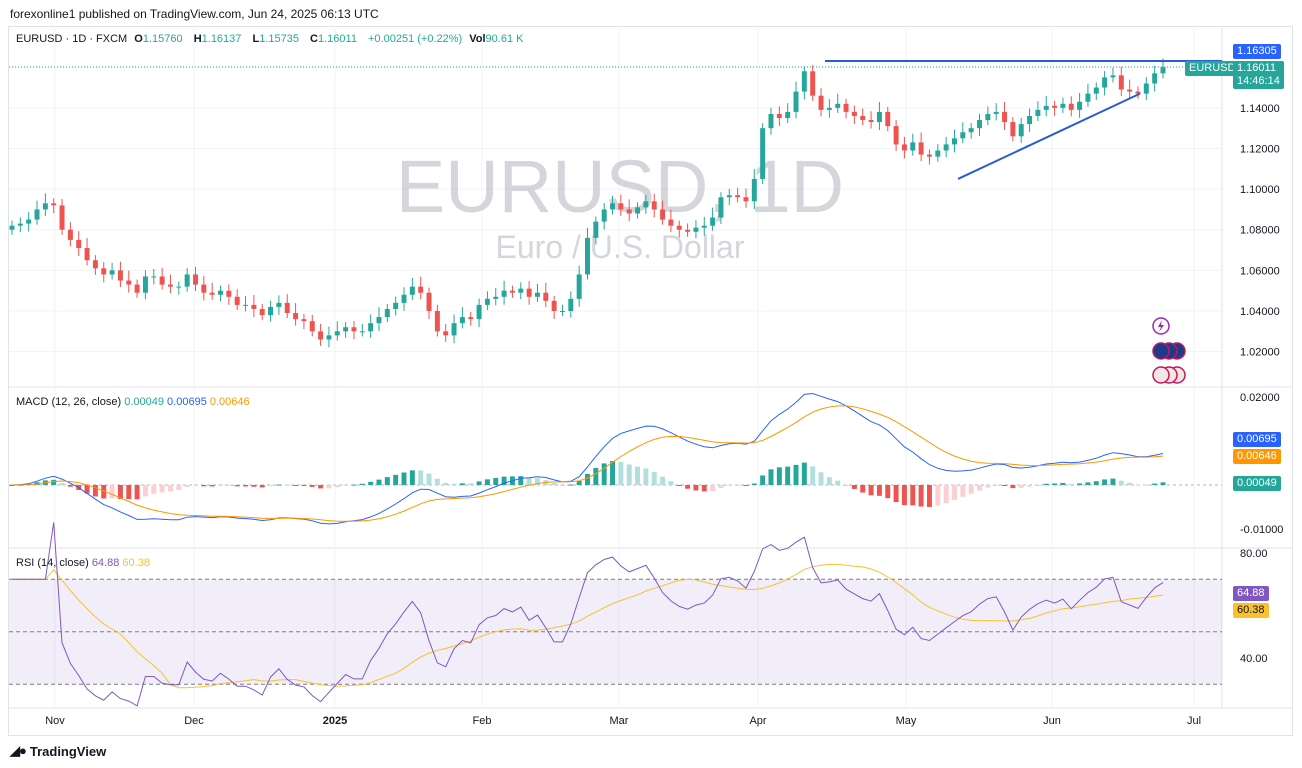 The width and height of the screenshot is (1302, 768). I want to click on eu-flag-icon, so click(1161, 351).